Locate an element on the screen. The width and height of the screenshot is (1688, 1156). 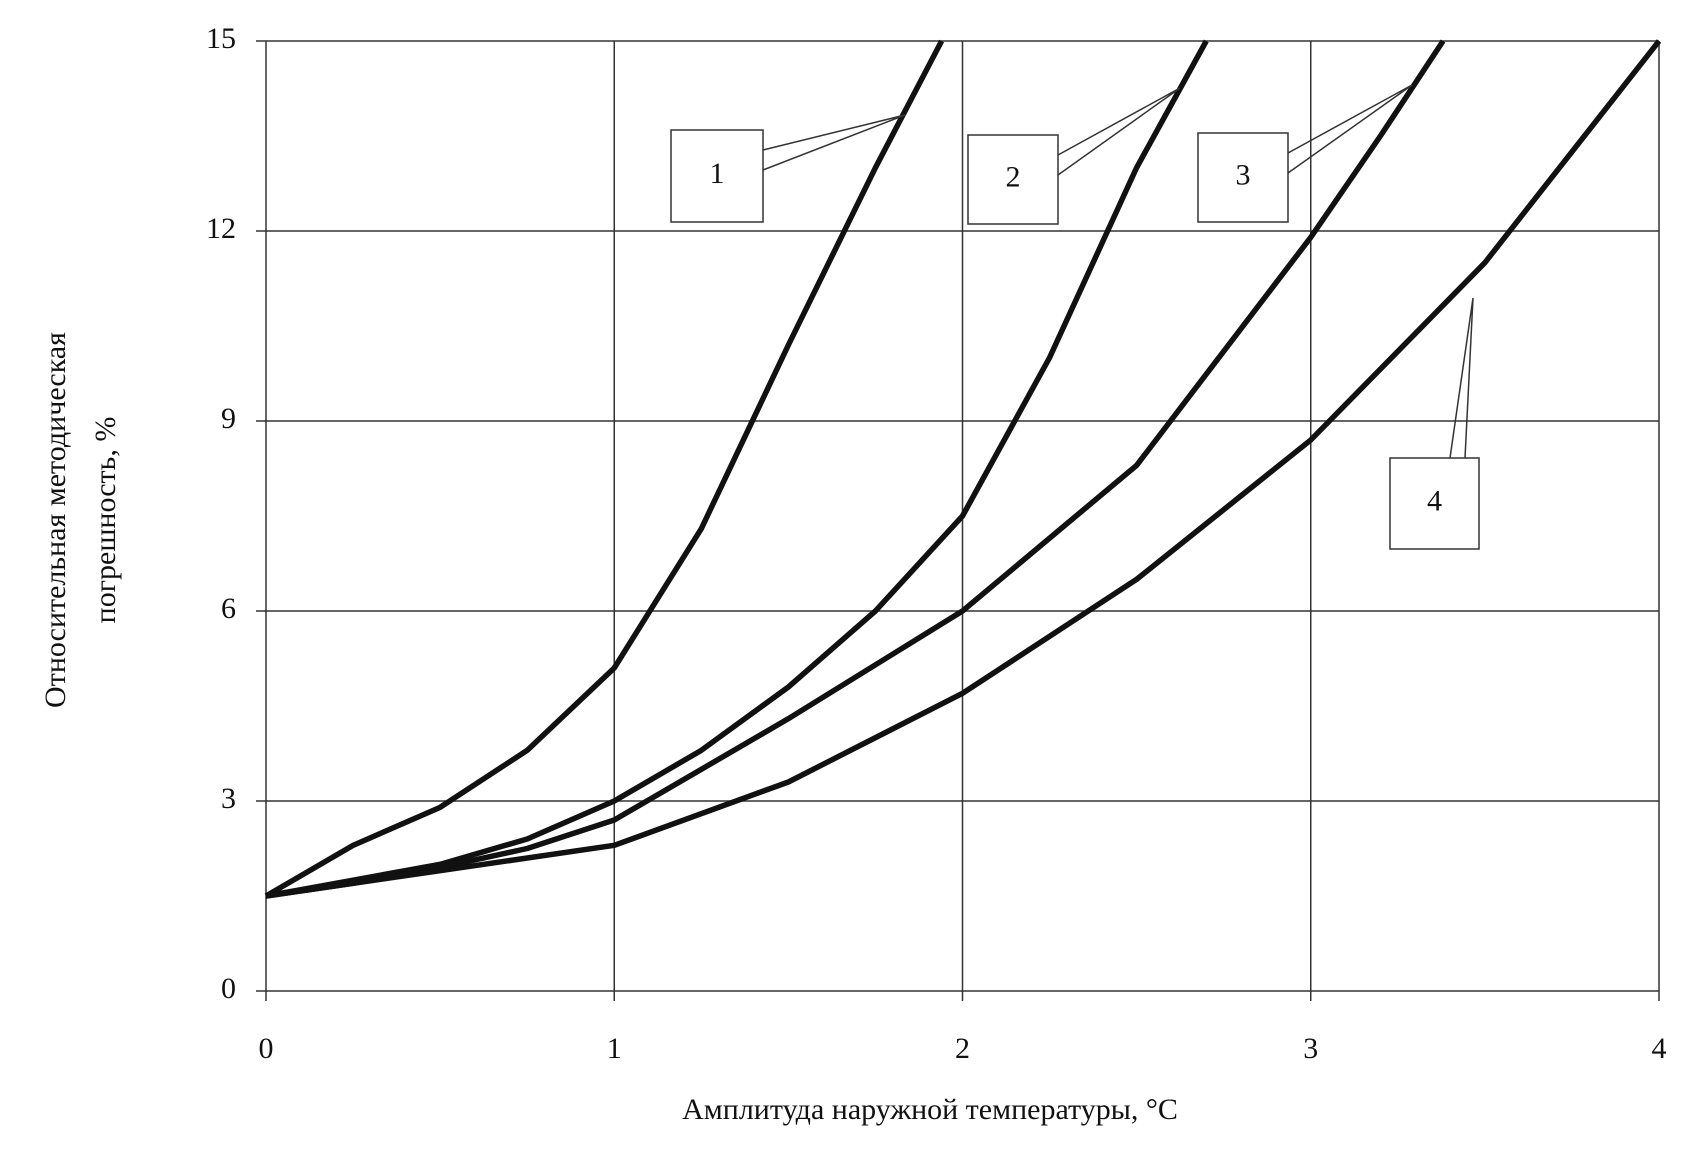
legend-label: 4 is located at coordinates (1434, 500).